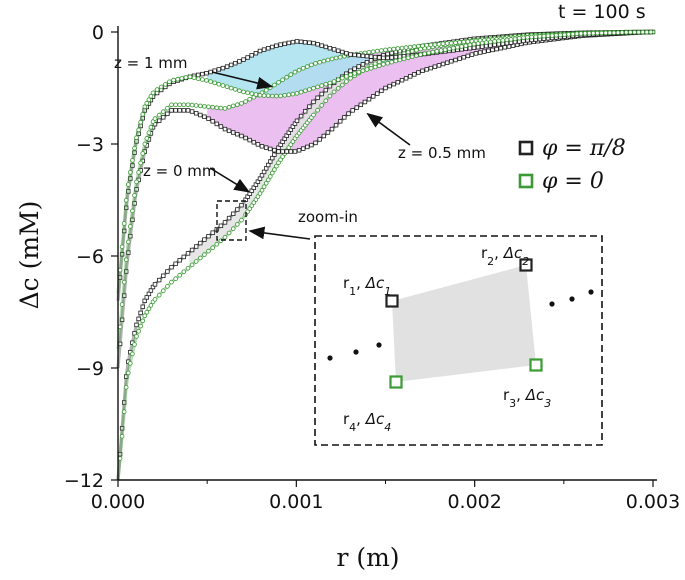 This screenshot has width=685, height=580. I want to click on y-tick-label: −3, so click(90, 145).